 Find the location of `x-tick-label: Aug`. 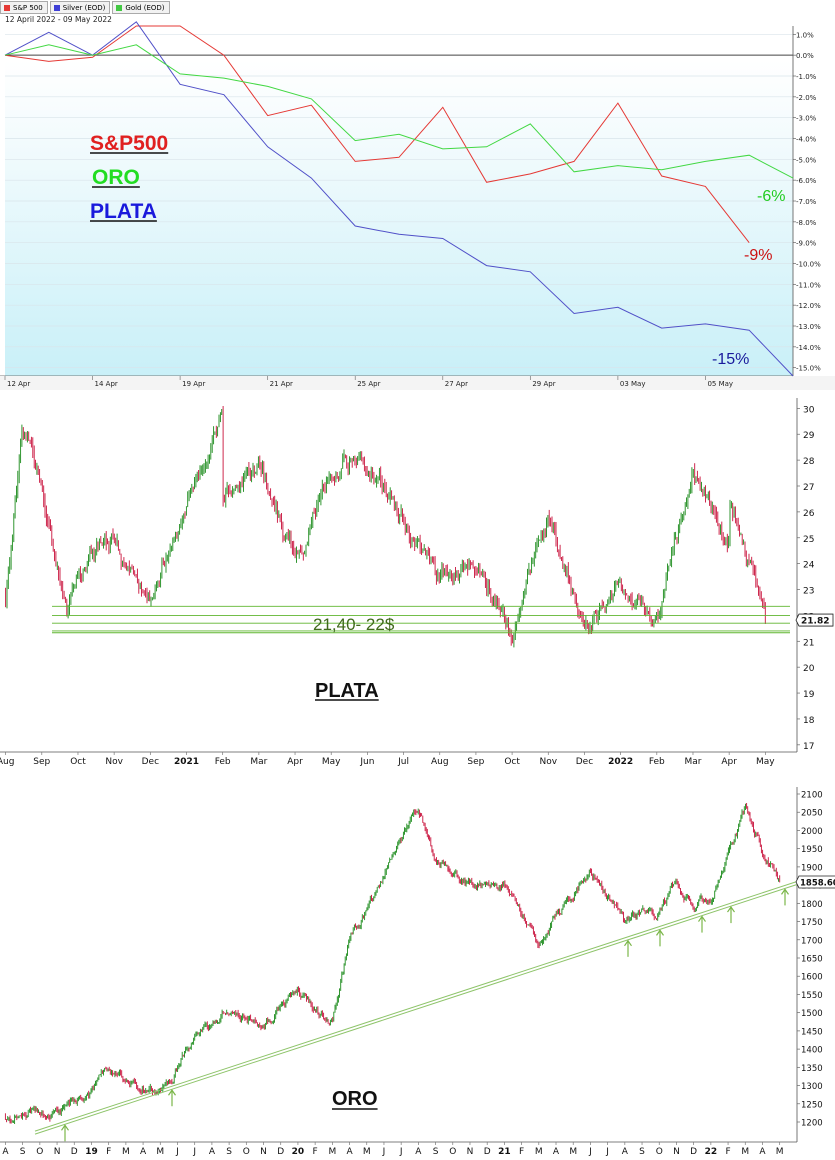

x-tick-label: Aug is located at coordinates (7, 762).